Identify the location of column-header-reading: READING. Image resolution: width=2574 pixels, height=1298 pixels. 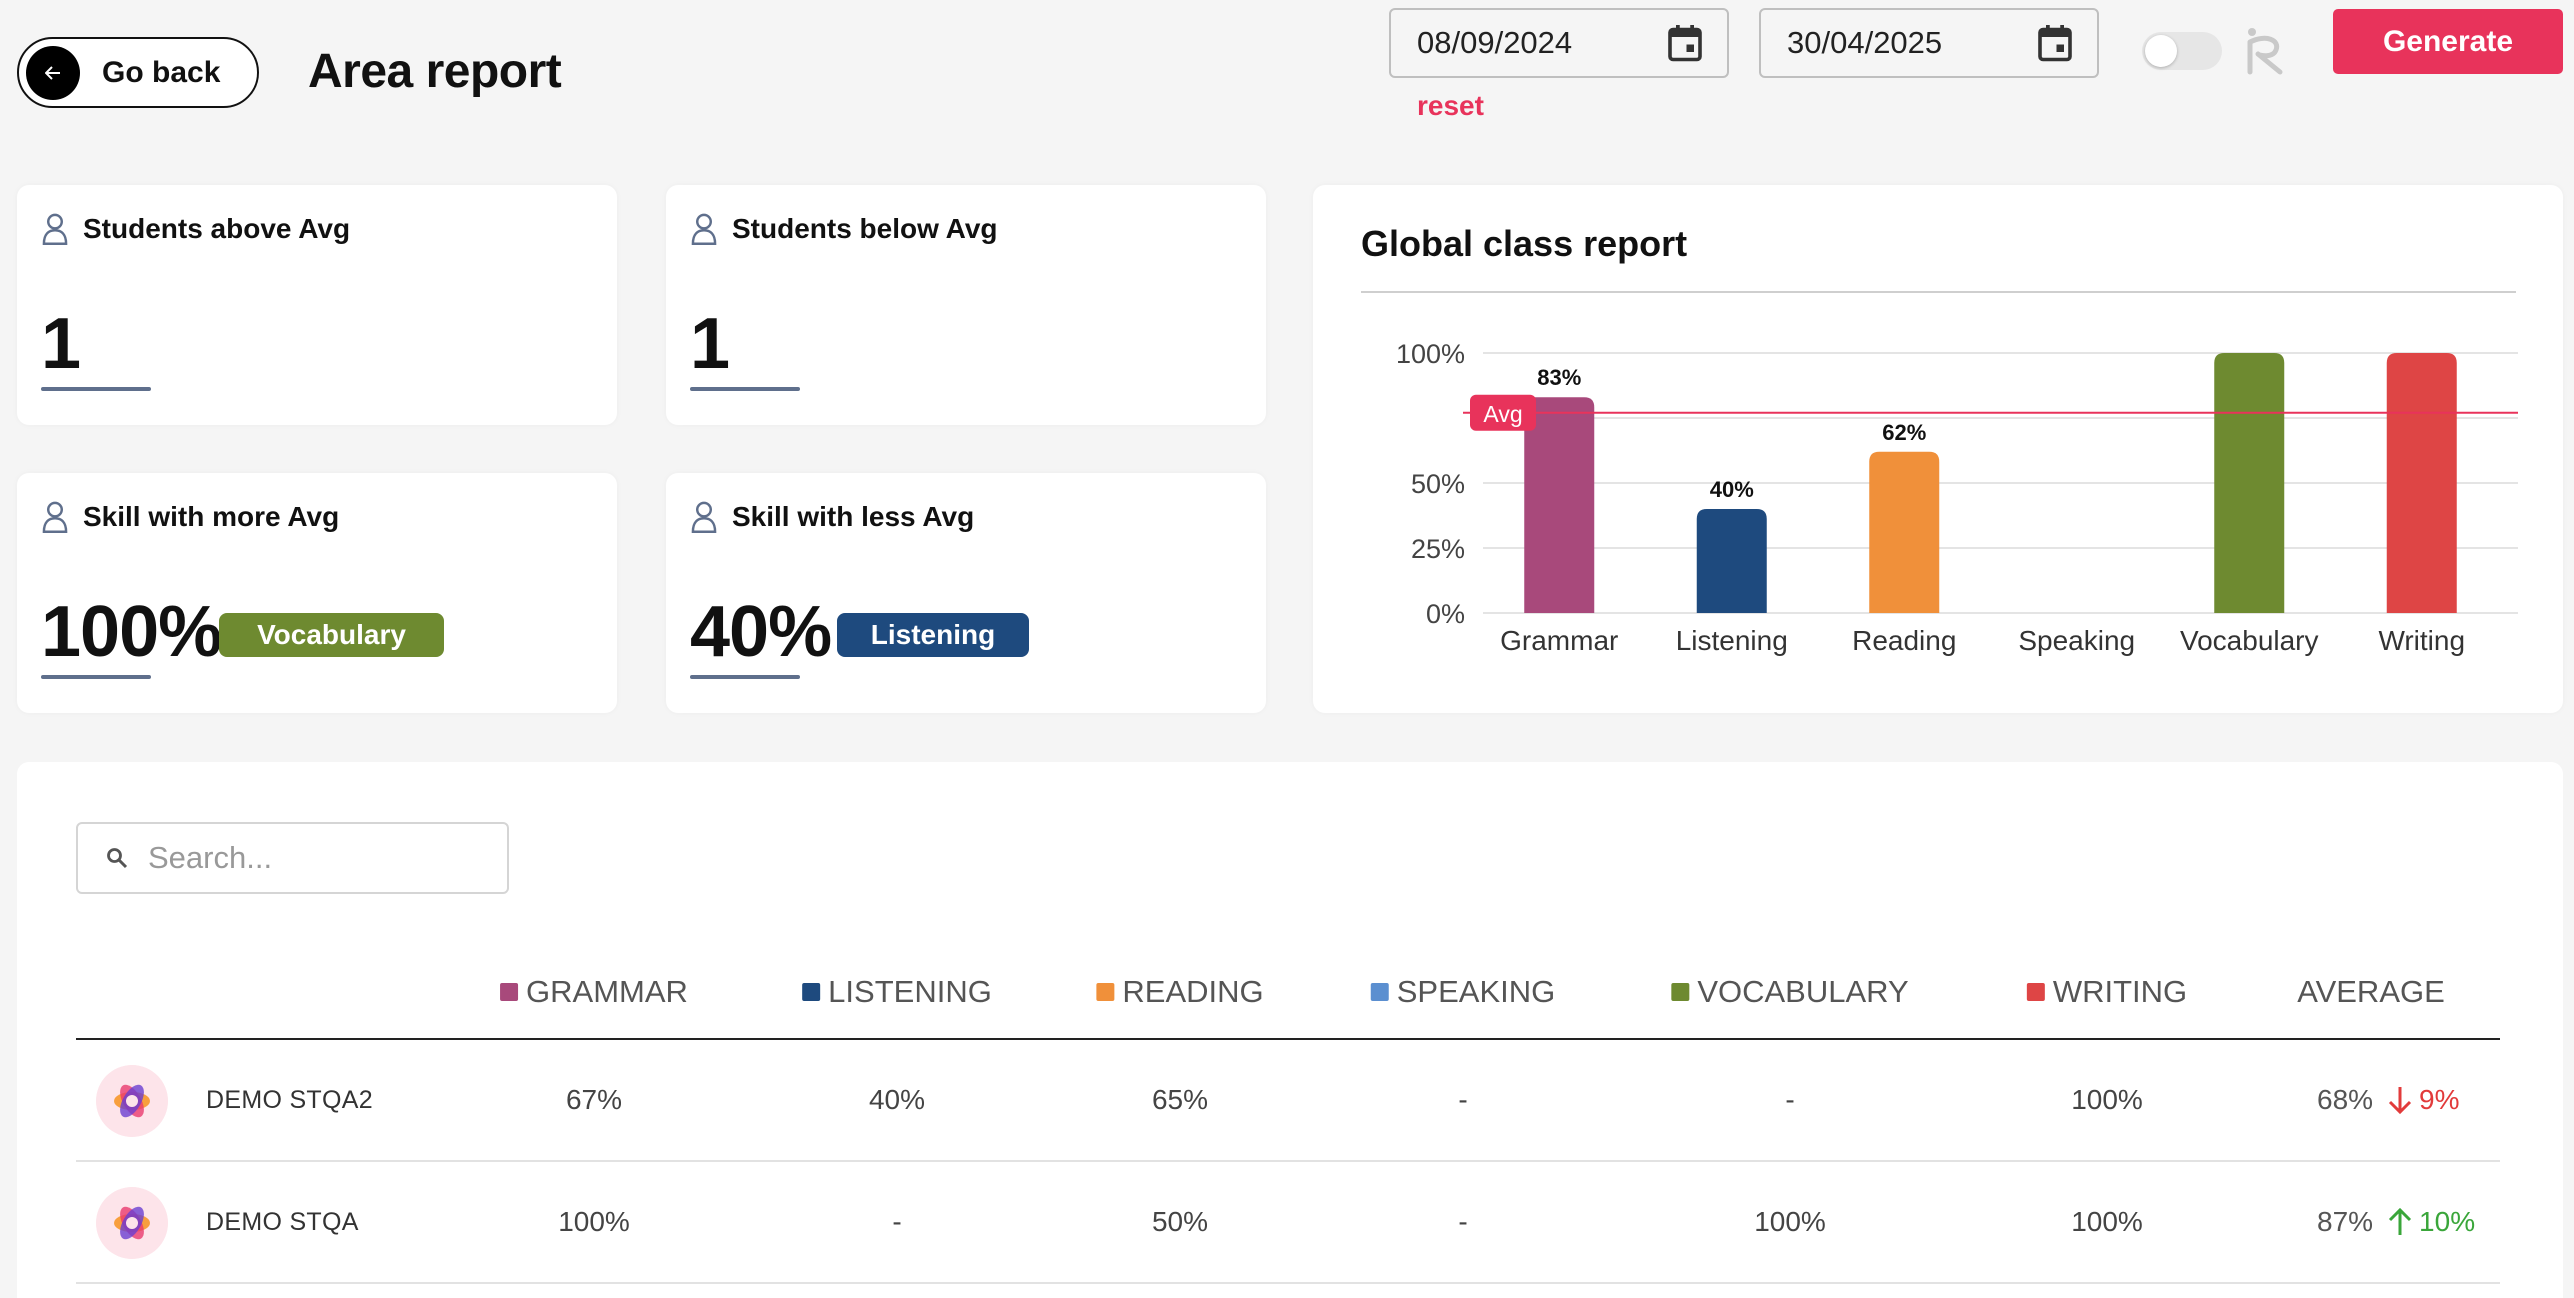
(1180, 992).